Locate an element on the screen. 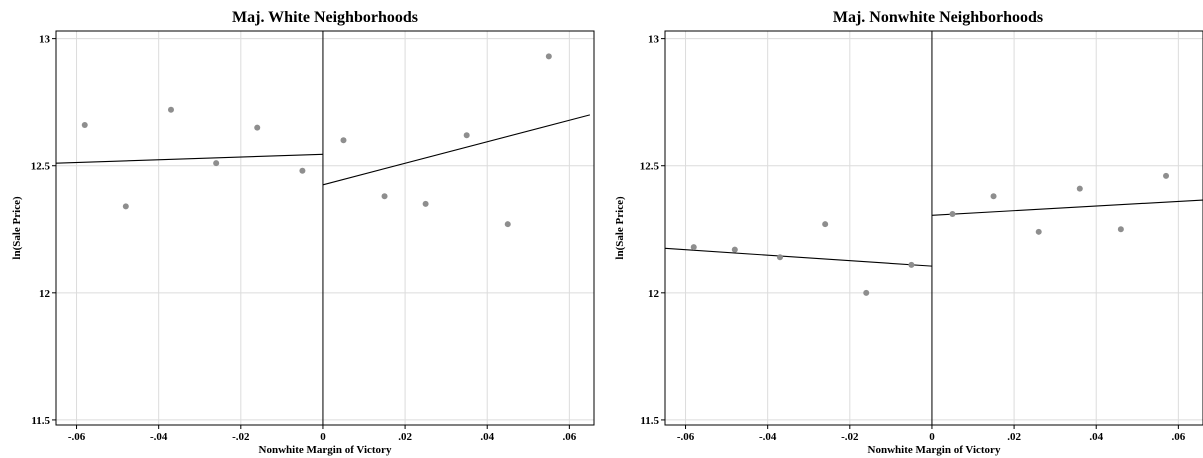 The image size is (1203, 458). chart-title: Maj. Nonwhite Neighborhoods is located at coordinates (938, 17).